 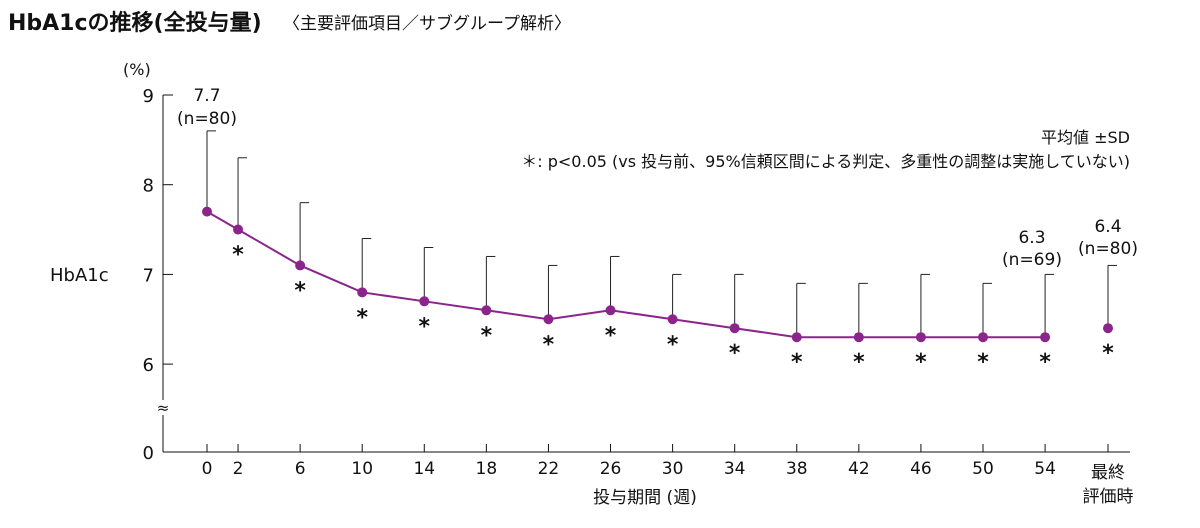 I want to click on x-tick-label: 46, so click(x=921, y=469).